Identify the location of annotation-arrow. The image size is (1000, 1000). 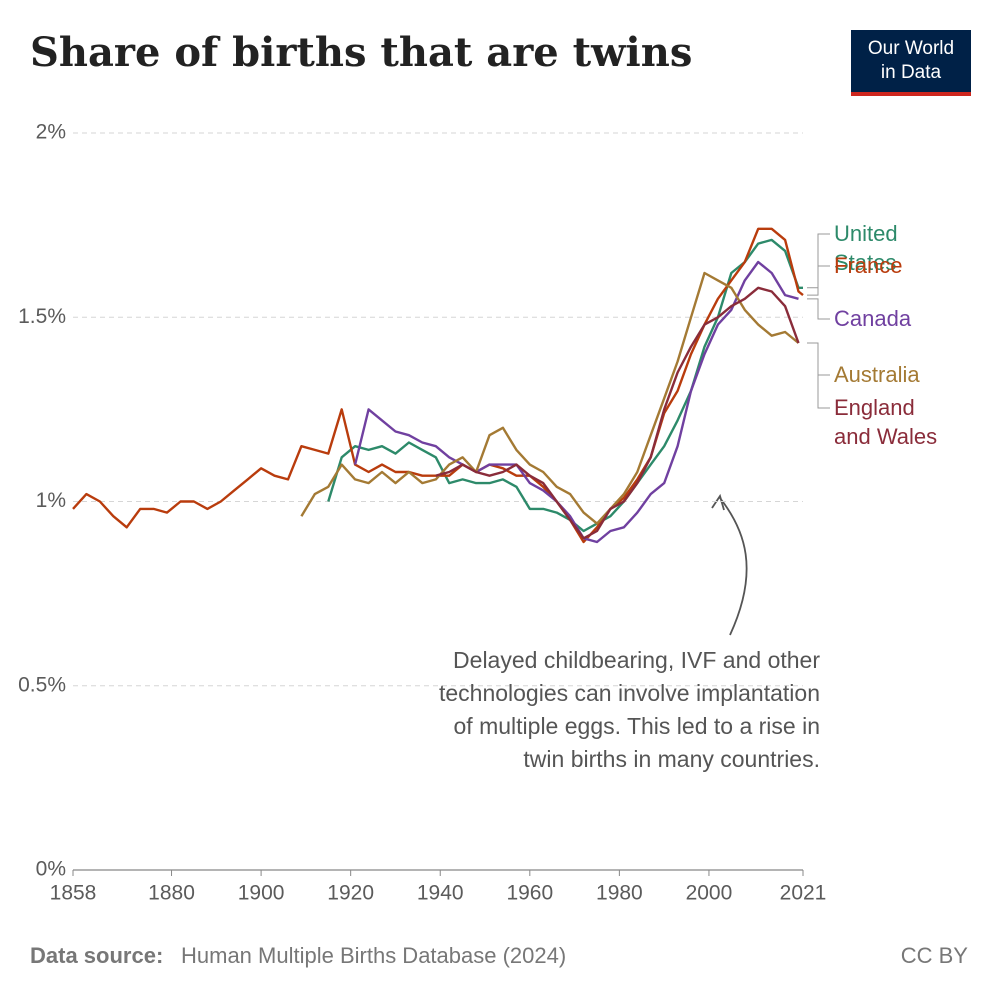
(733, 566).